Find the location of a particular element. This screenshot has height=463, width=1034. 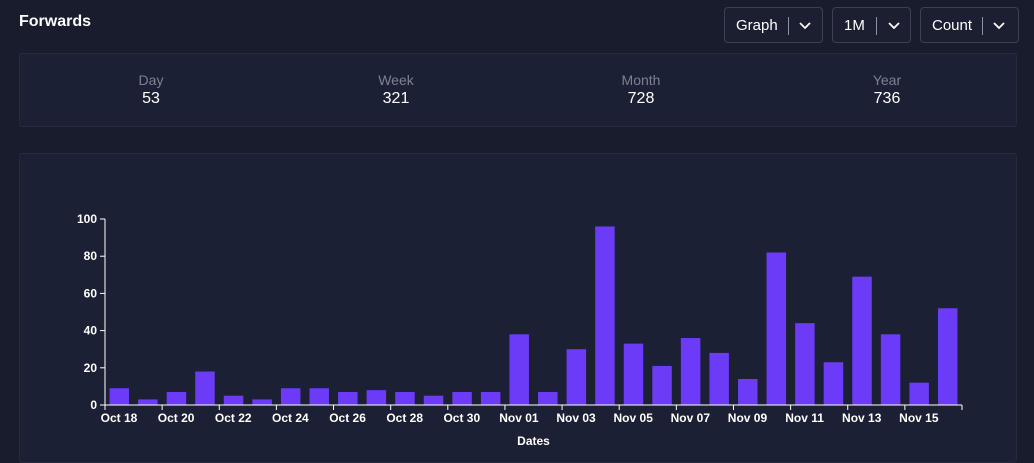

range-dropdown: 1M is located at coordinates (871, 25).